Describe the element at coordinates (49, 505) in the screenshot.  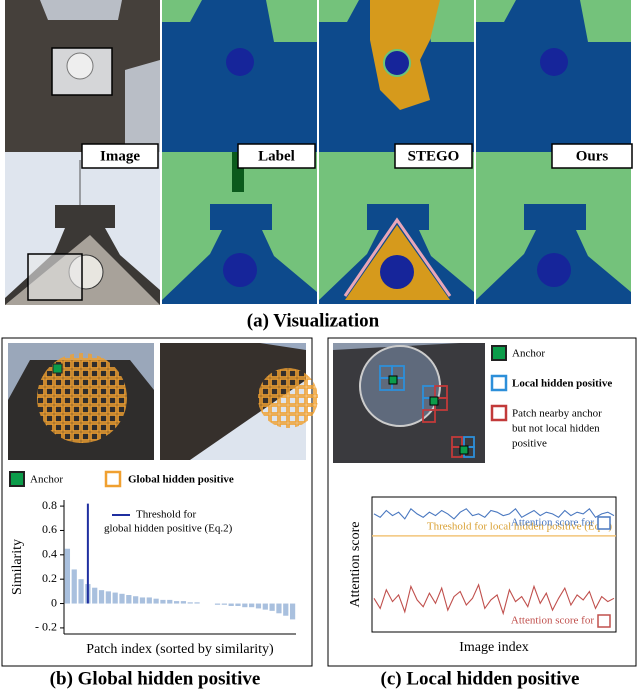
I see `y-tick-label: 0.8` at that location.